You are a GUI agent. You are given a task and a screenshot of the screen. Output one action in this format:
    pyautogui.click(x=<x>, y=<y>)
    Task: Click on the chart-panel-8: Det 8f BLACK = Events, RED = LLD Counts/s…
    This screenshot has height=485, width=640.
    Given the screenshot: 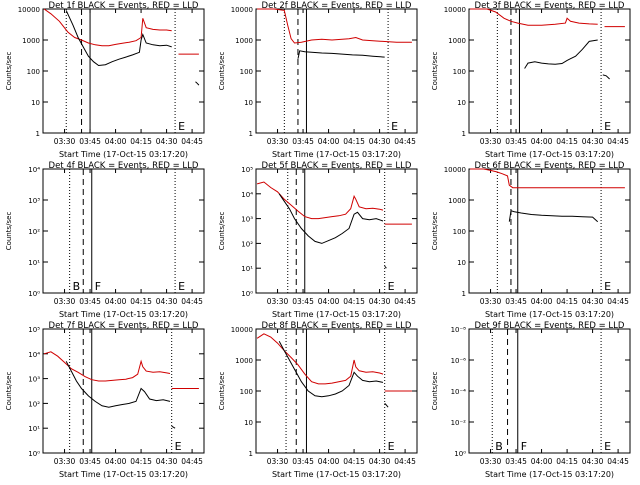 What is the action you would take?
    pyautogui.click(x=318, y=400)
    